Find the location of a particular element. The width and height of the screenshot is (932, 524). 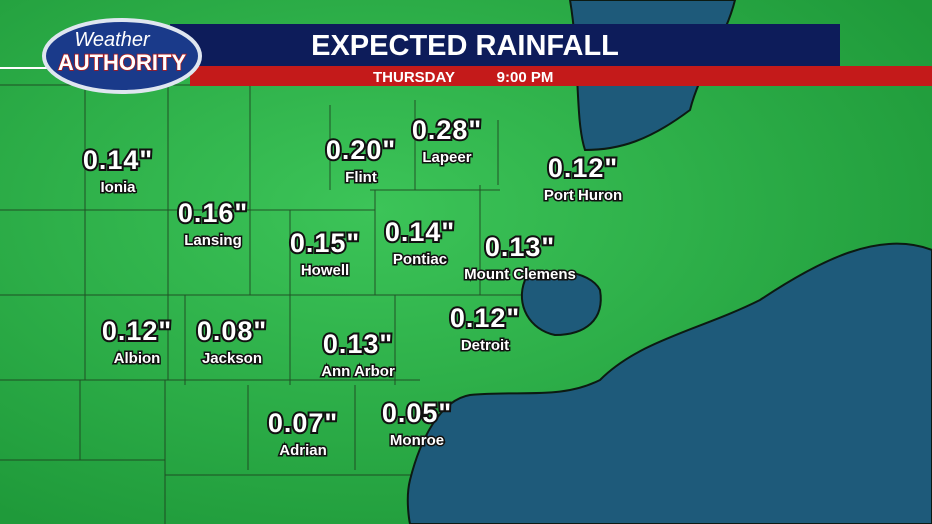

rain-amount: 0.05" is located at coordinates (417, 413).